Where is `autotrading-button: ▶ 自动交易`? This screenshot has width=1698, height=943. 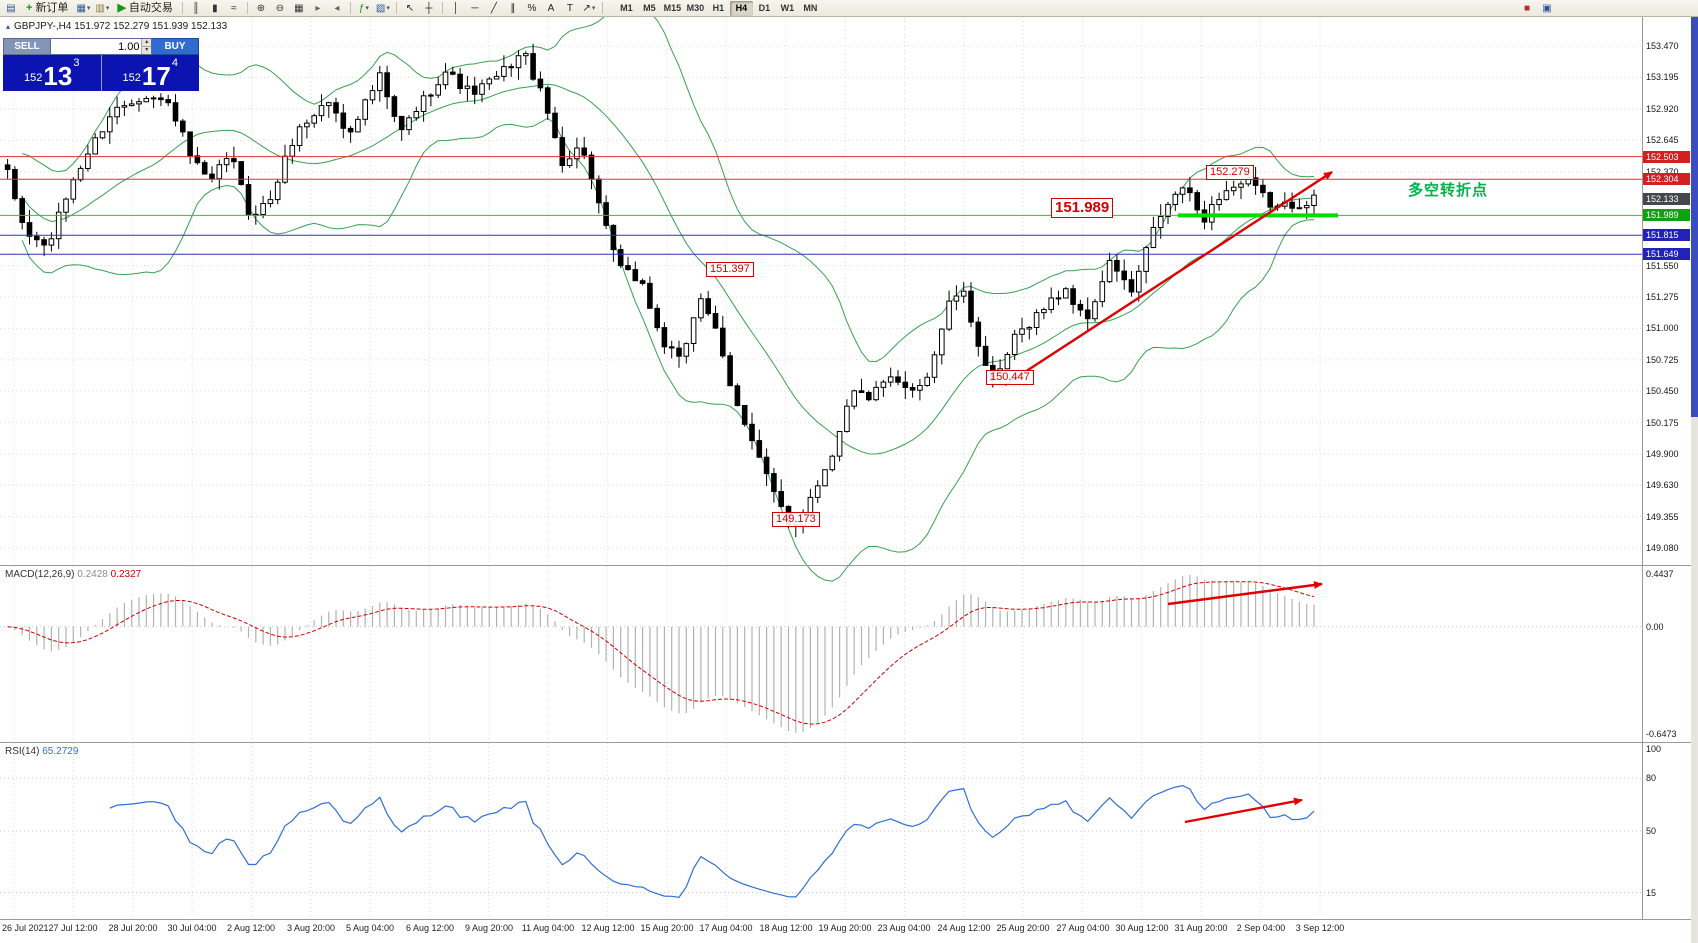 autotrading-button: ▶ 自动交易 is located at coordinates (145, 7).